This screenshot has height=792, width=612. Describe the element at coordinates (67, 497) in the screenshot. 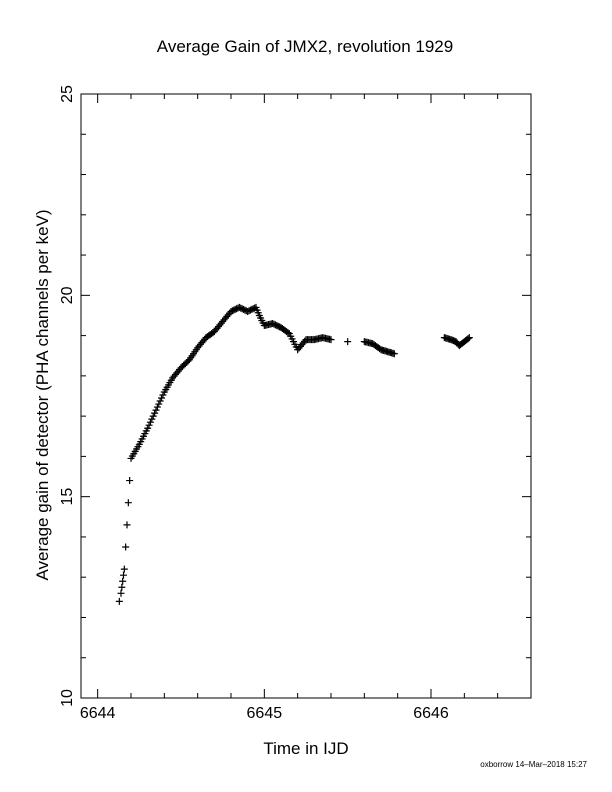

I see `y-tick-label: 15` at that location.